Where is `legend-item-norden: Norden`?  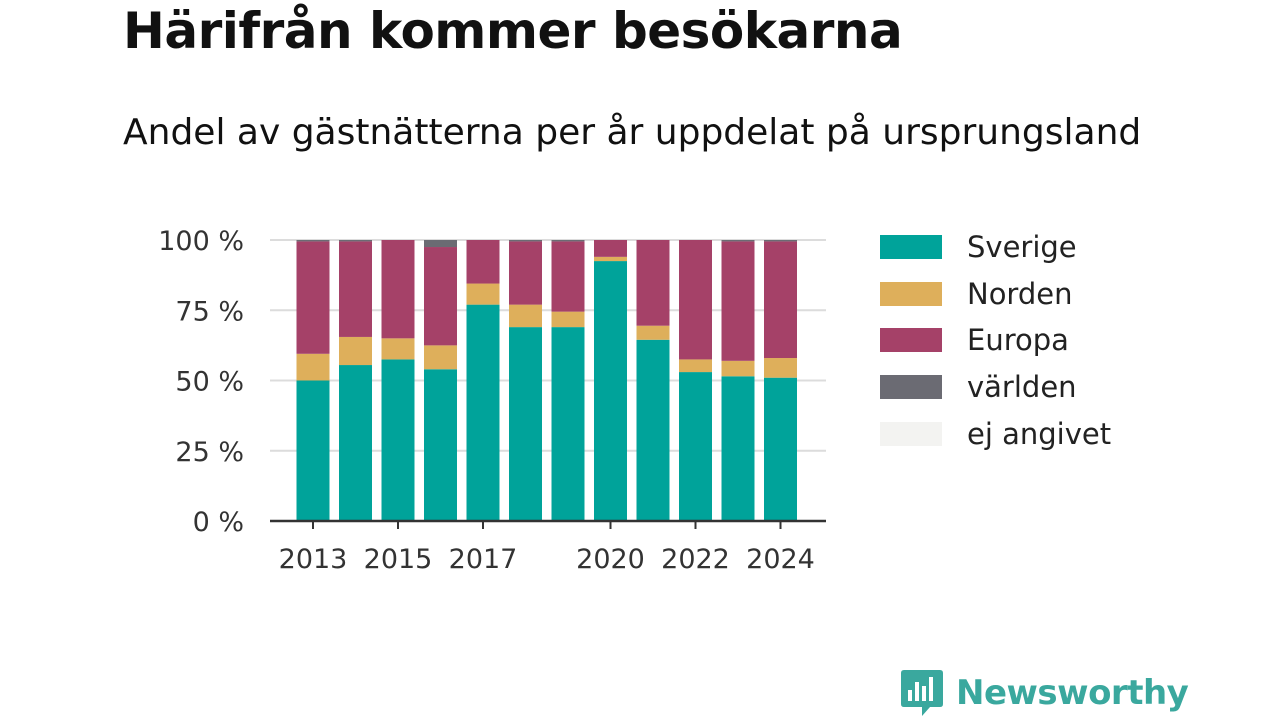 legend-item-norden: Norden is located at coordinates (995, 294).